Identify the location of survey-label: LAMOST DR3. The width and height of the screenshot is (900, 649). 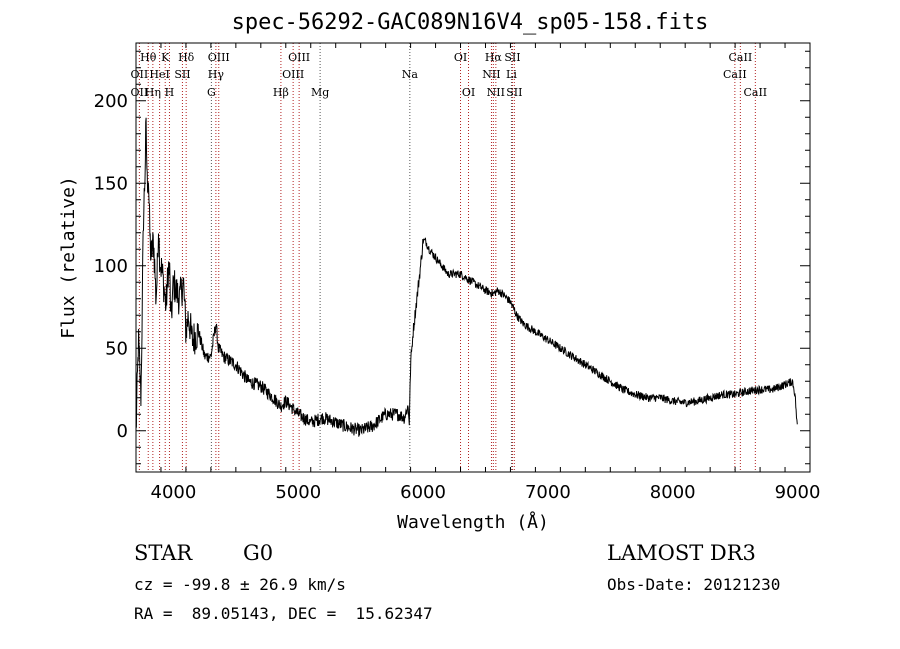
(681, 553).